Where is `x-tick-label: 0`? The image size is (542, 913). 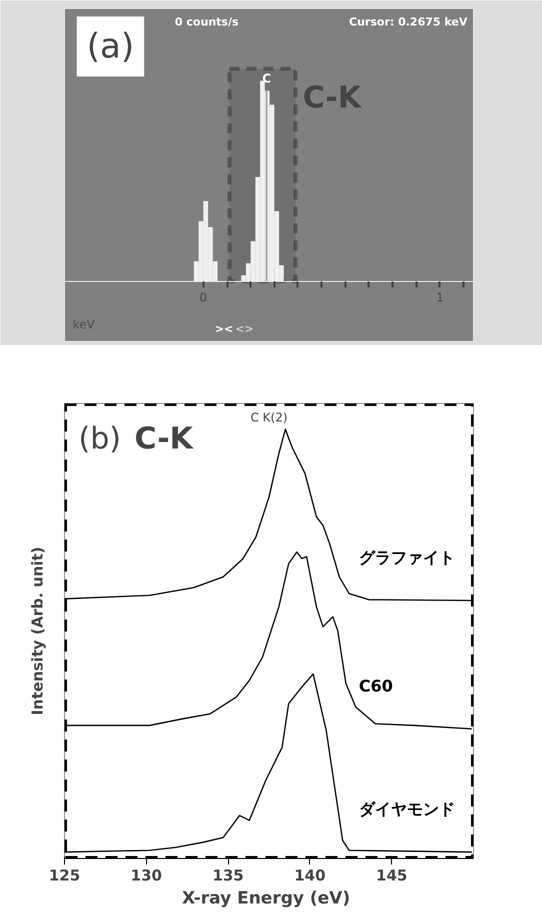
x-tick-label: 0 is located at coordinates (204, 297).